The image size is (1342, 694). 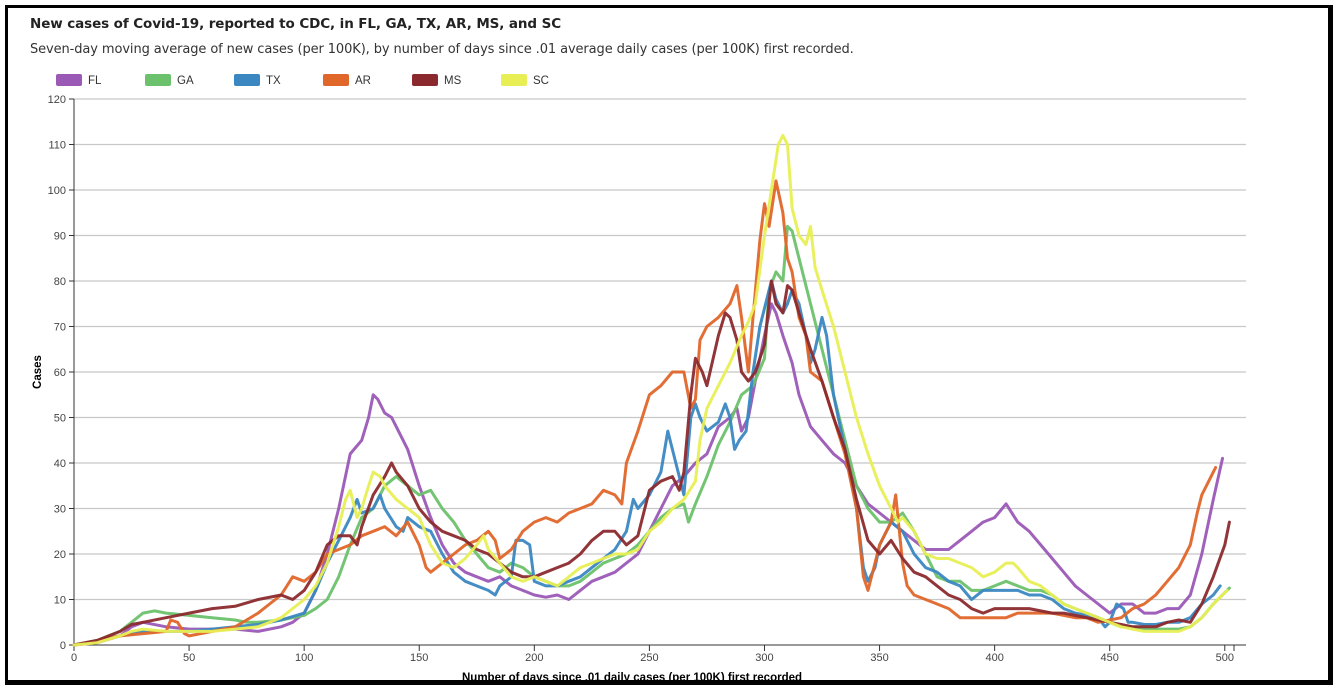 I want to click on x-axis-ticks: 0 50 100 150 200 250 300 350 400 450 500, so click(x=653, y=654).